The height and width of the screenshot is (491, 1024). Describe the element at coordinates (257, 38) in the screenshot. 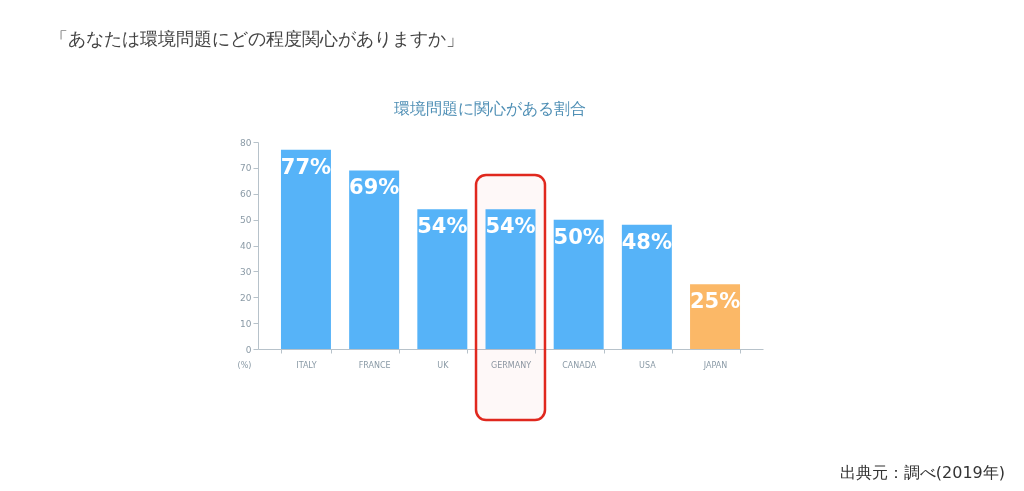

I see `chart-title: 「あなたは環境問題にどの程度関心がありますか」` at that location.